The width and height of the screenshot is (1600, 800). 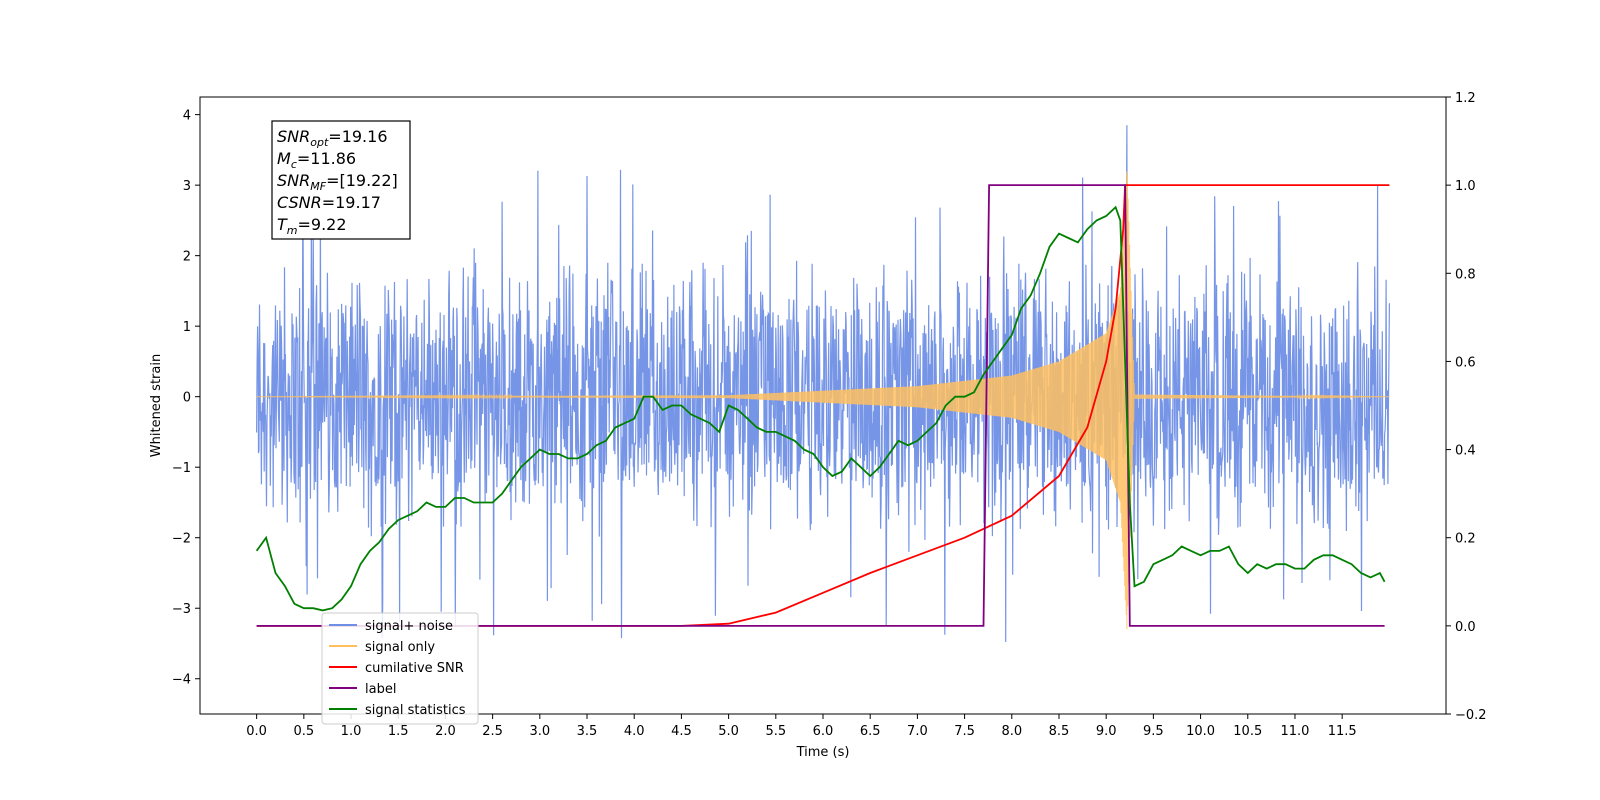 I want to click on x-tick-label: 9.0, so click(x=1106, y=731).